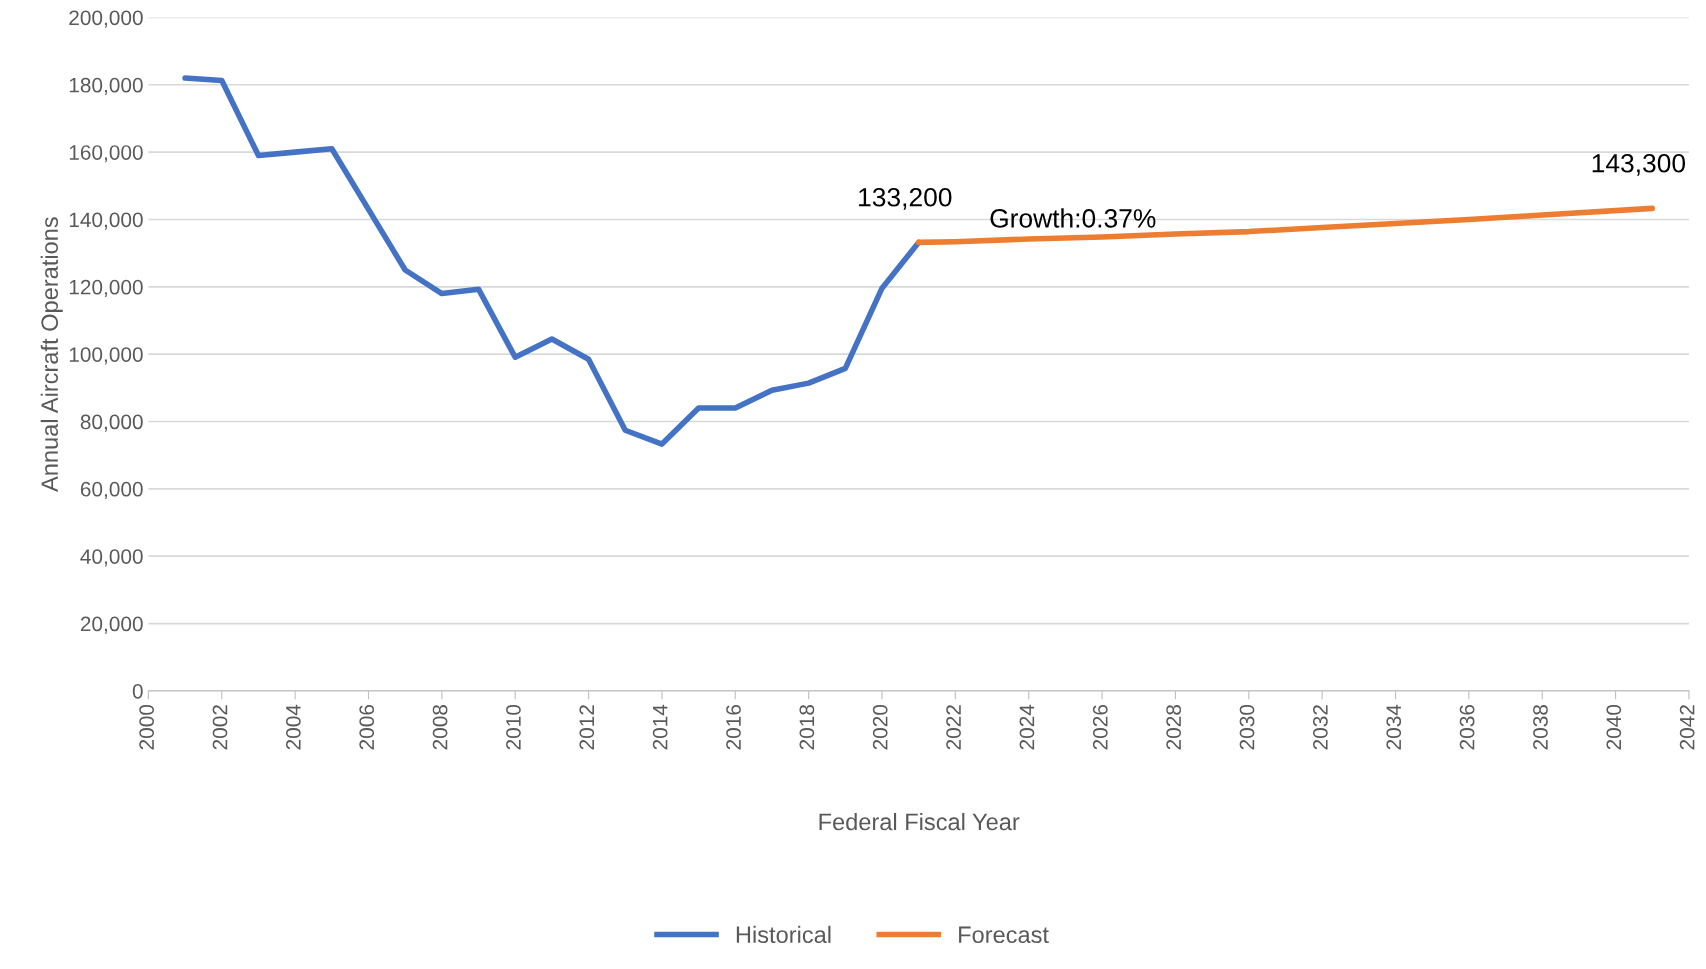  What do you see at coordinates (660, 727) in the screenshot?
I see `x-tick-label: 2014` at bounding box center [660, 727].